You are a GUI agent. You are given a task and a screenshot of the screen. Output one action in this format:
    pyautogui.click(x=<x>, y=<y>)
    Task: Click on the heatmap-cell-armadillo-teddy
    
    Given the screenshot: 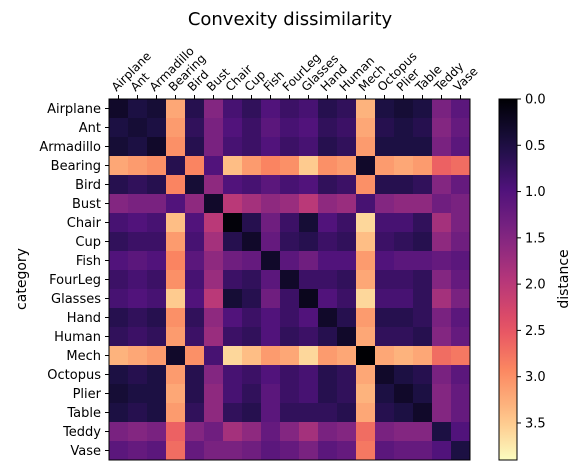 What is the action you would take?
    pyautogui.click(x=442, y=147)
    